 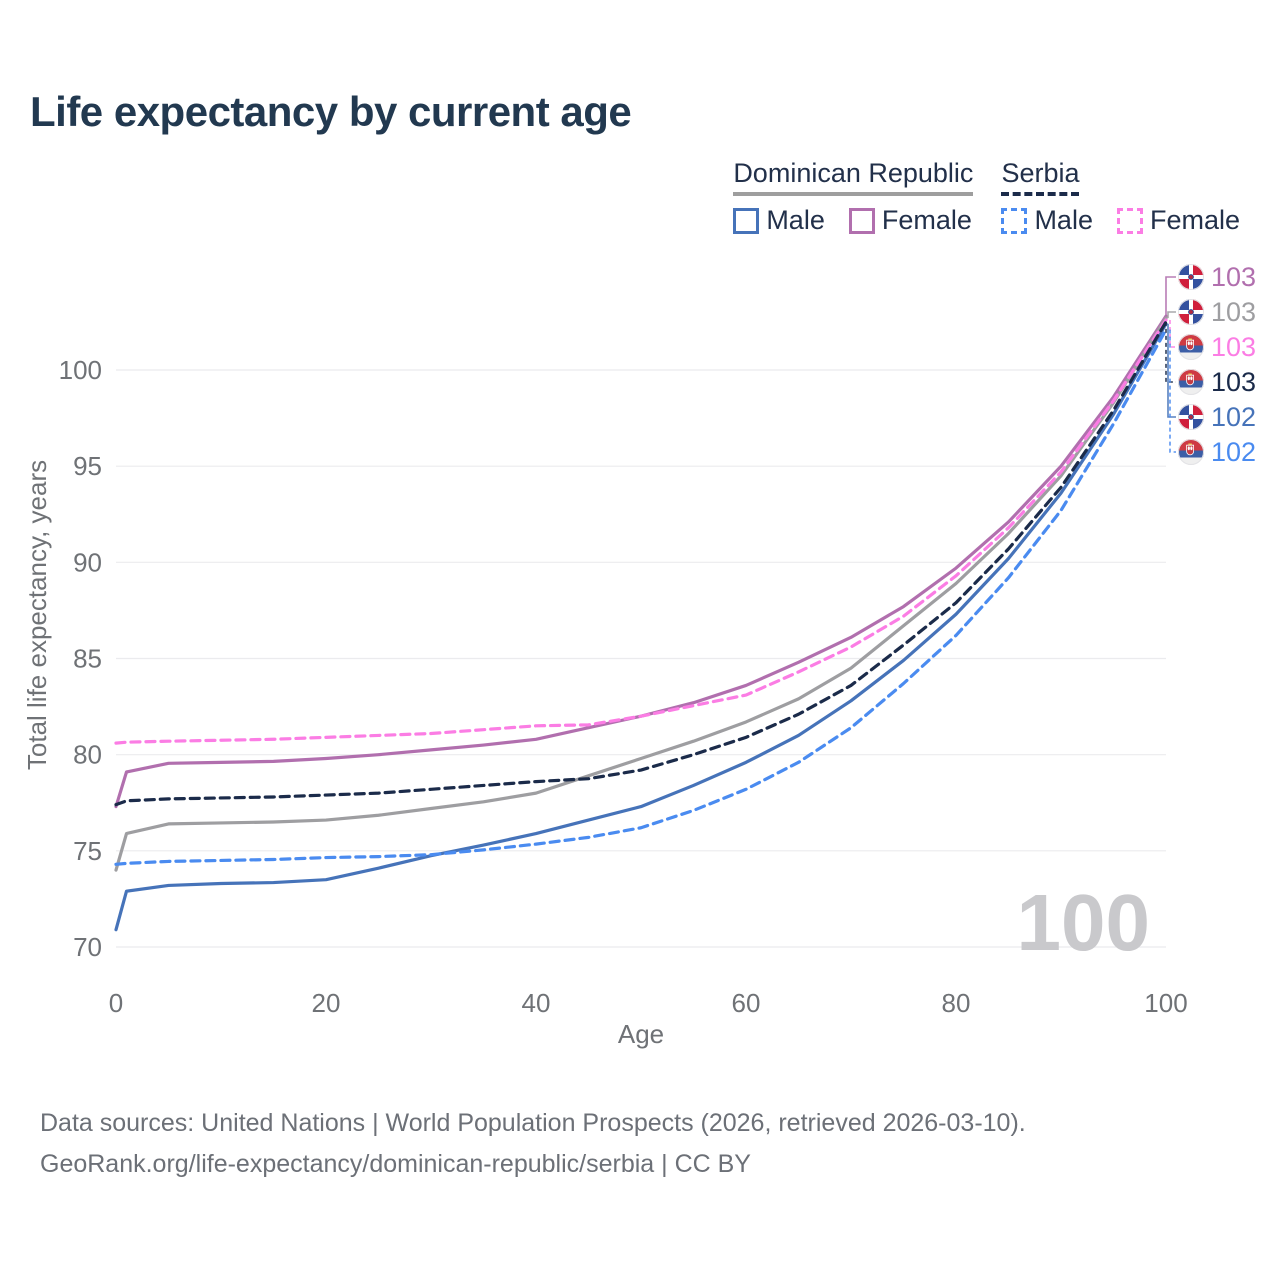 What do you see at coordinates (331, 111) in the screenshot?
I see `page-title: Life expectancy by current age` at bounding box center [331, 111].